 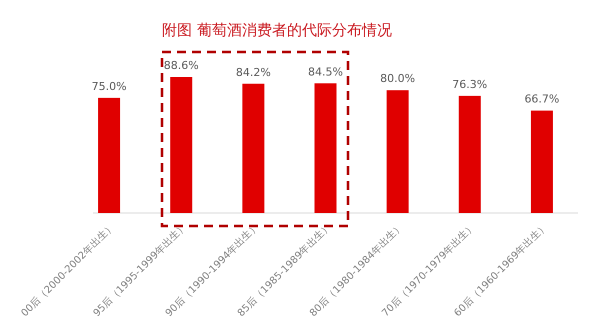 I want to click on data-label: 84.2%, so click(x=253, y=72).